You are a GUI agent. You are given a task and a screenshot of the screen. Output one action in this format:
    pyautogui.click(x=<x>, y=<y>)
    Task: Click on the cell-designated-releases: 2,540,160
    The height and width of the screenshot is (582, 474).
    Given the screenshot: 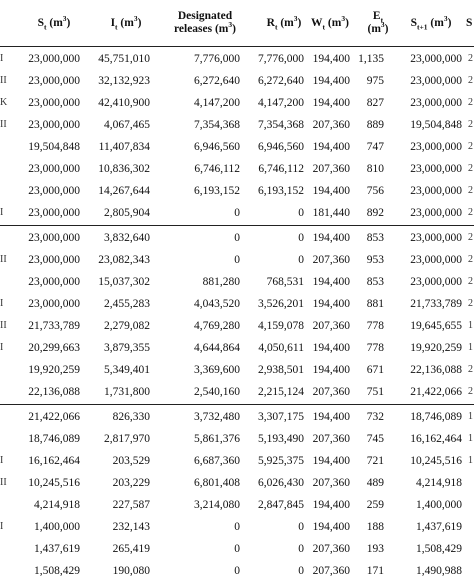 What is the action you would take?
    pyautogui.click(x=217, y=392)
    